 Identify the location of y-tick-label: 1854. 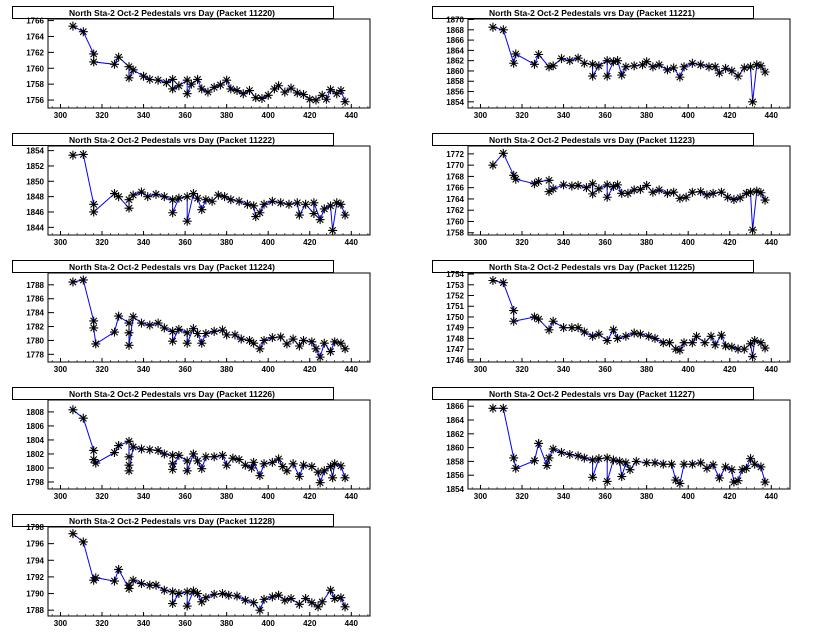
(455, 102).